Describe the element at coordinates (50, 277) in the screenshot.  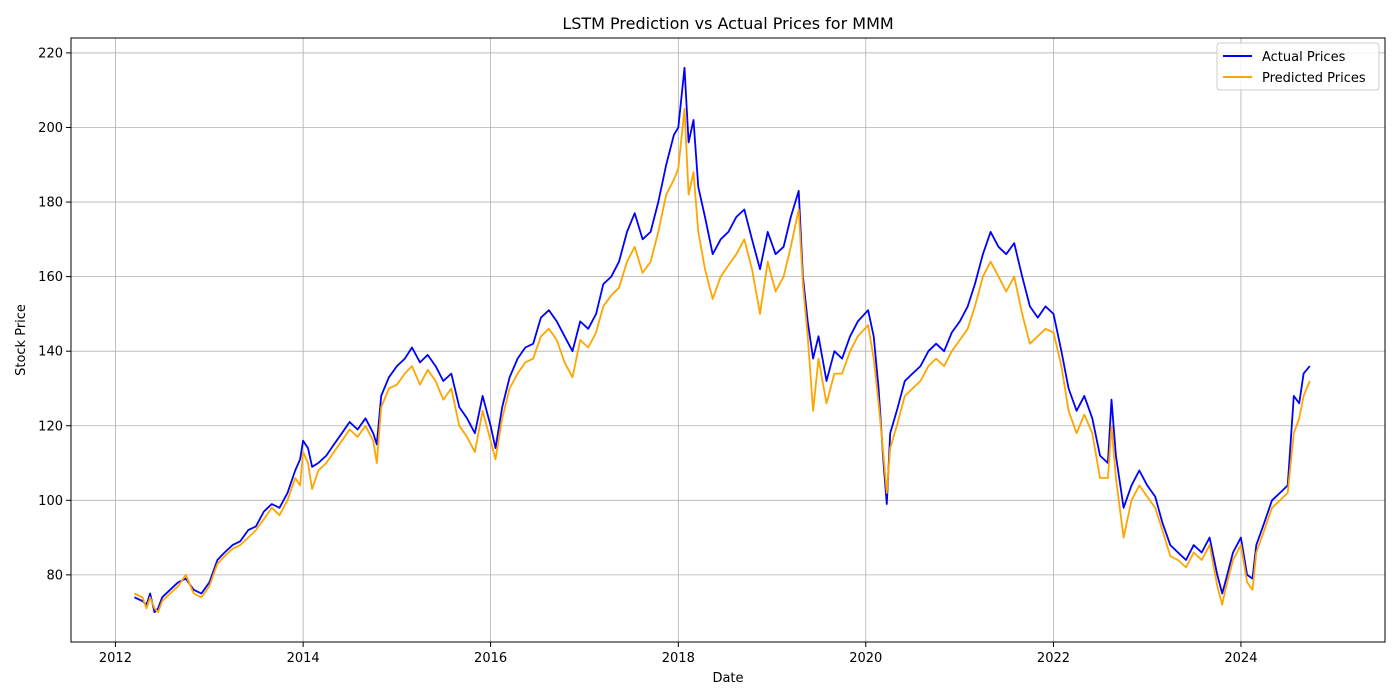
I see `y-tick-label: 160` at that location.